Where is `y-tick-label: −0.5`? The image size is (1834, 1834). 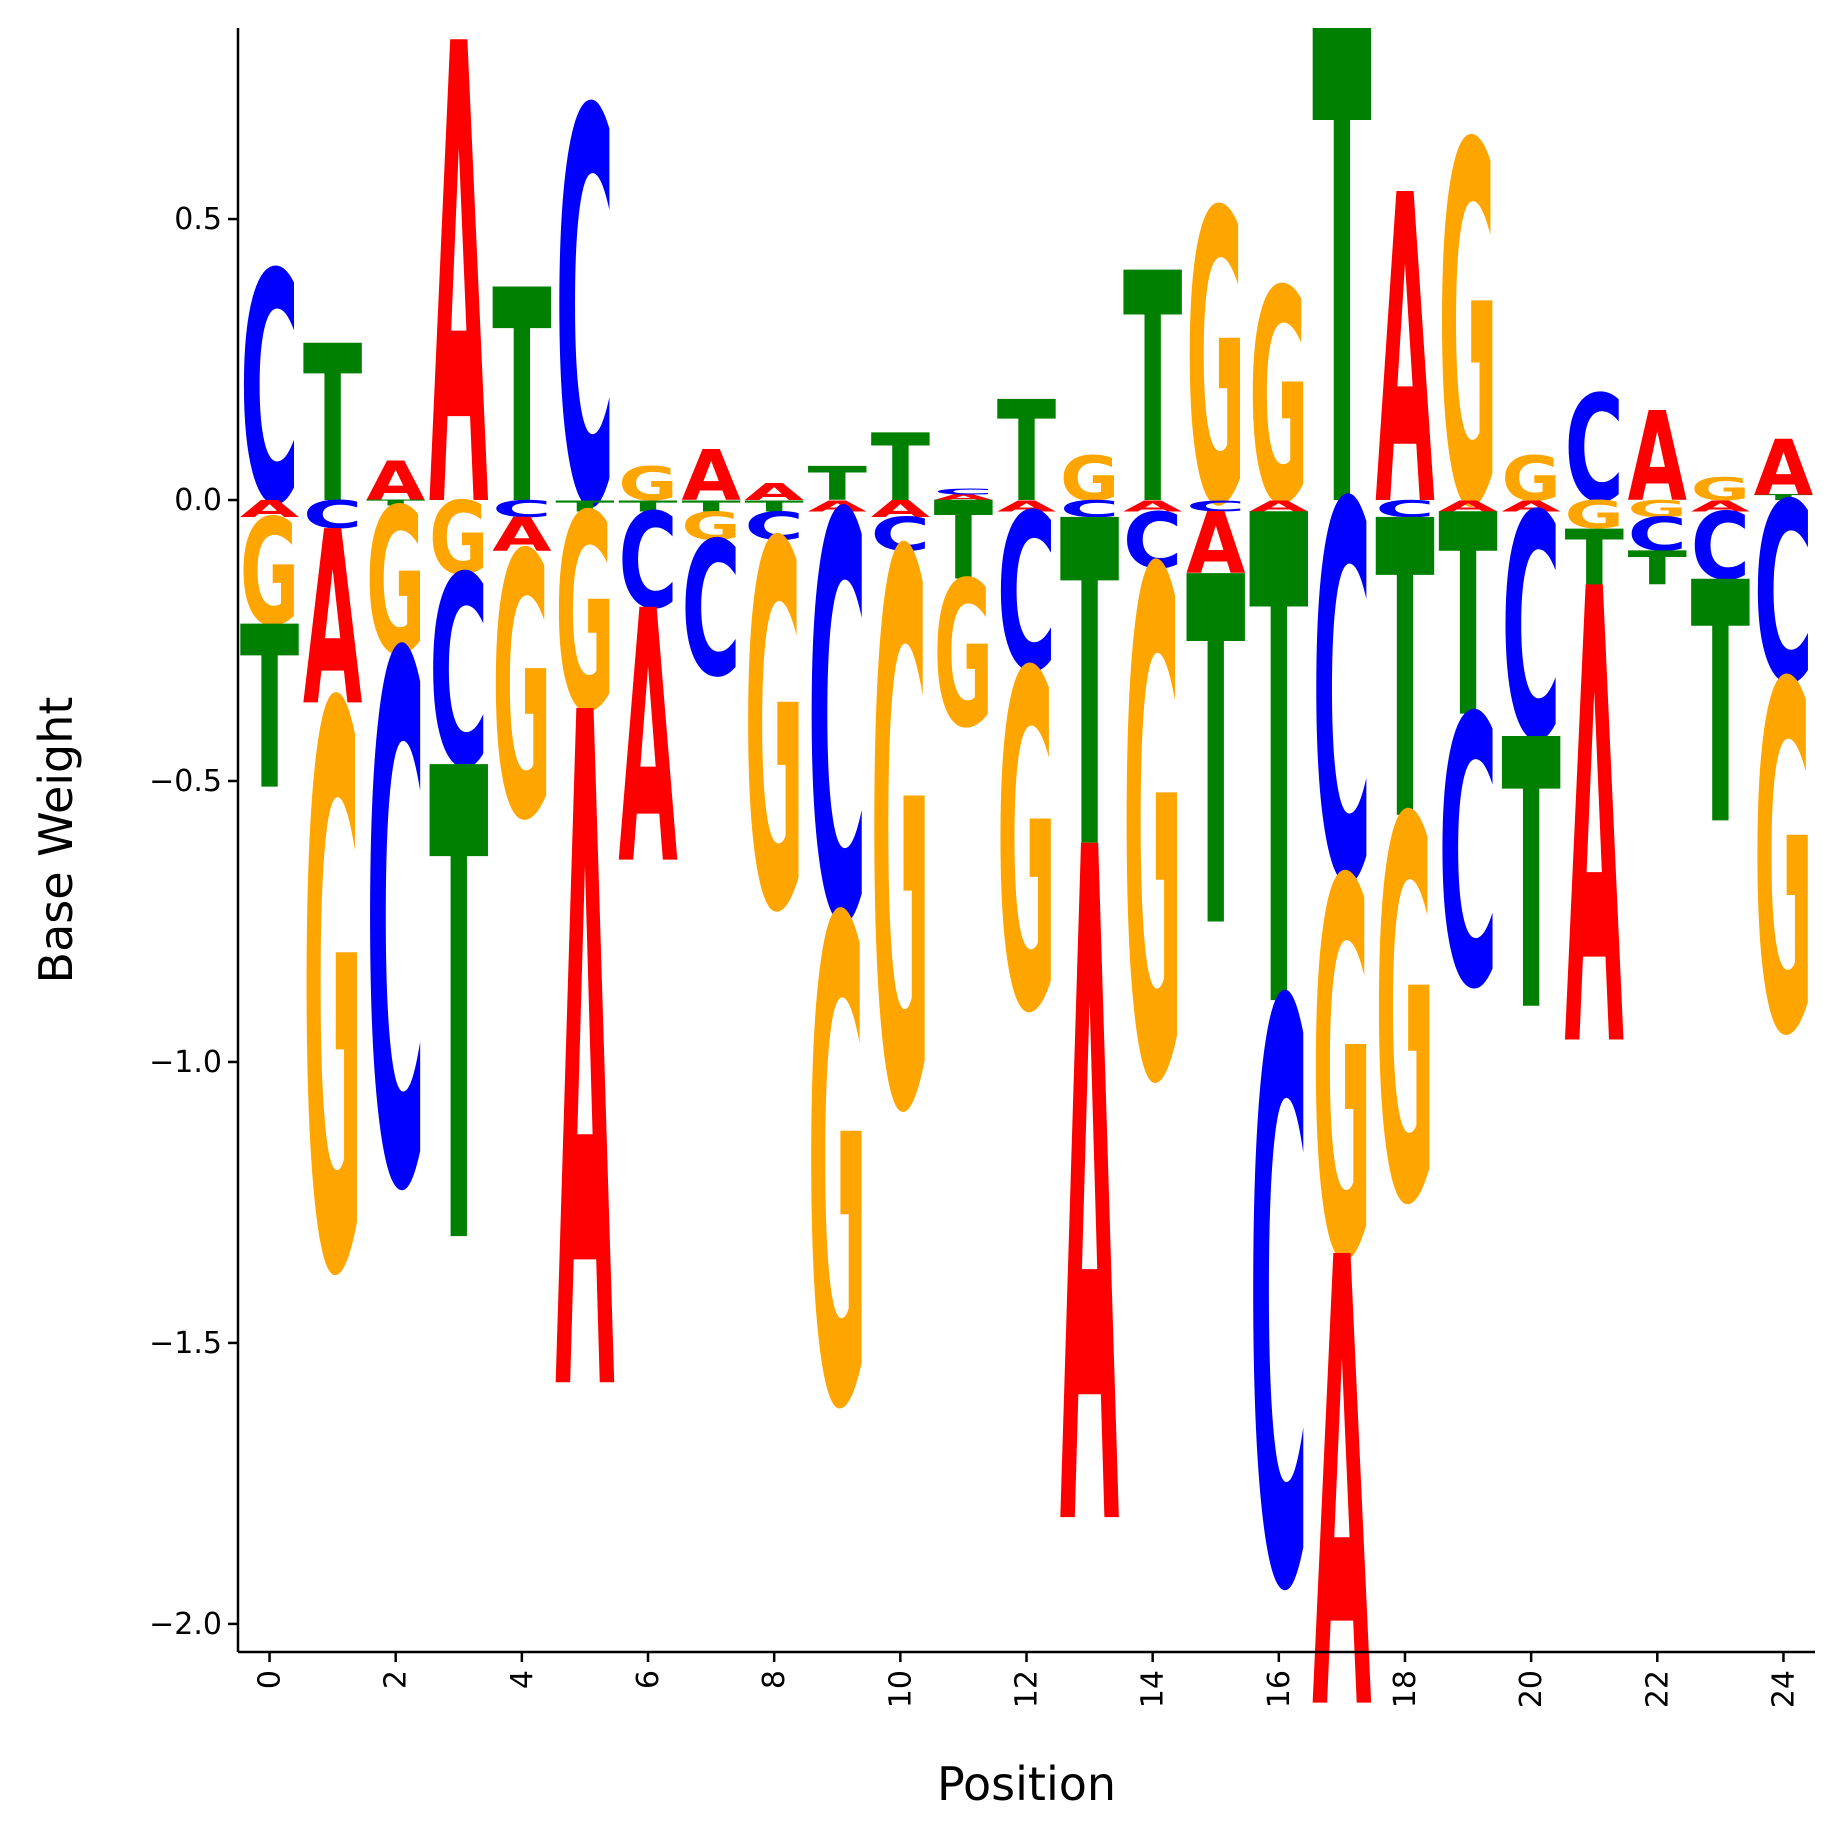 y-tick-label: −0.5 is located at coordinates (185, 781).